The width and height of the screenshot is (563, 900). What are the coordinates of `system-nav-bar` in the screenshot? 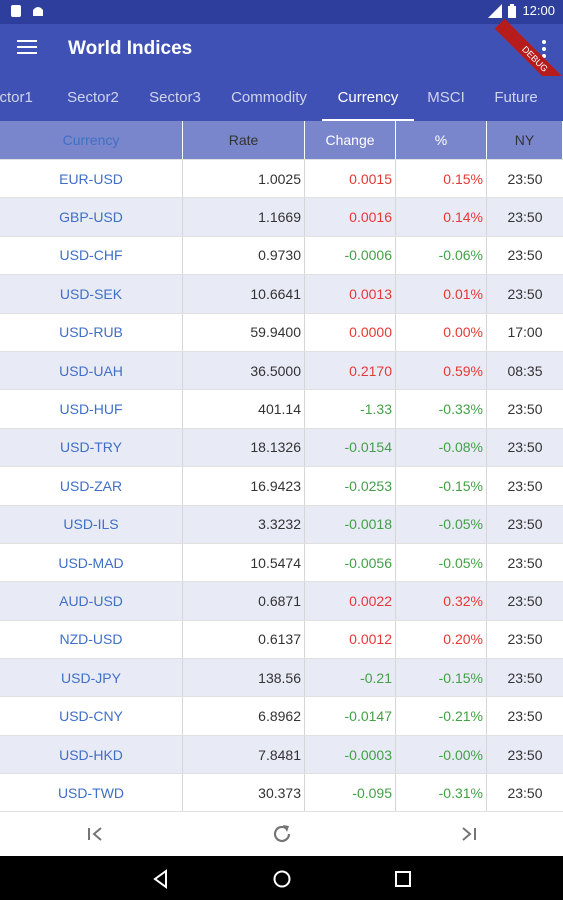 It's located at (281, 878).